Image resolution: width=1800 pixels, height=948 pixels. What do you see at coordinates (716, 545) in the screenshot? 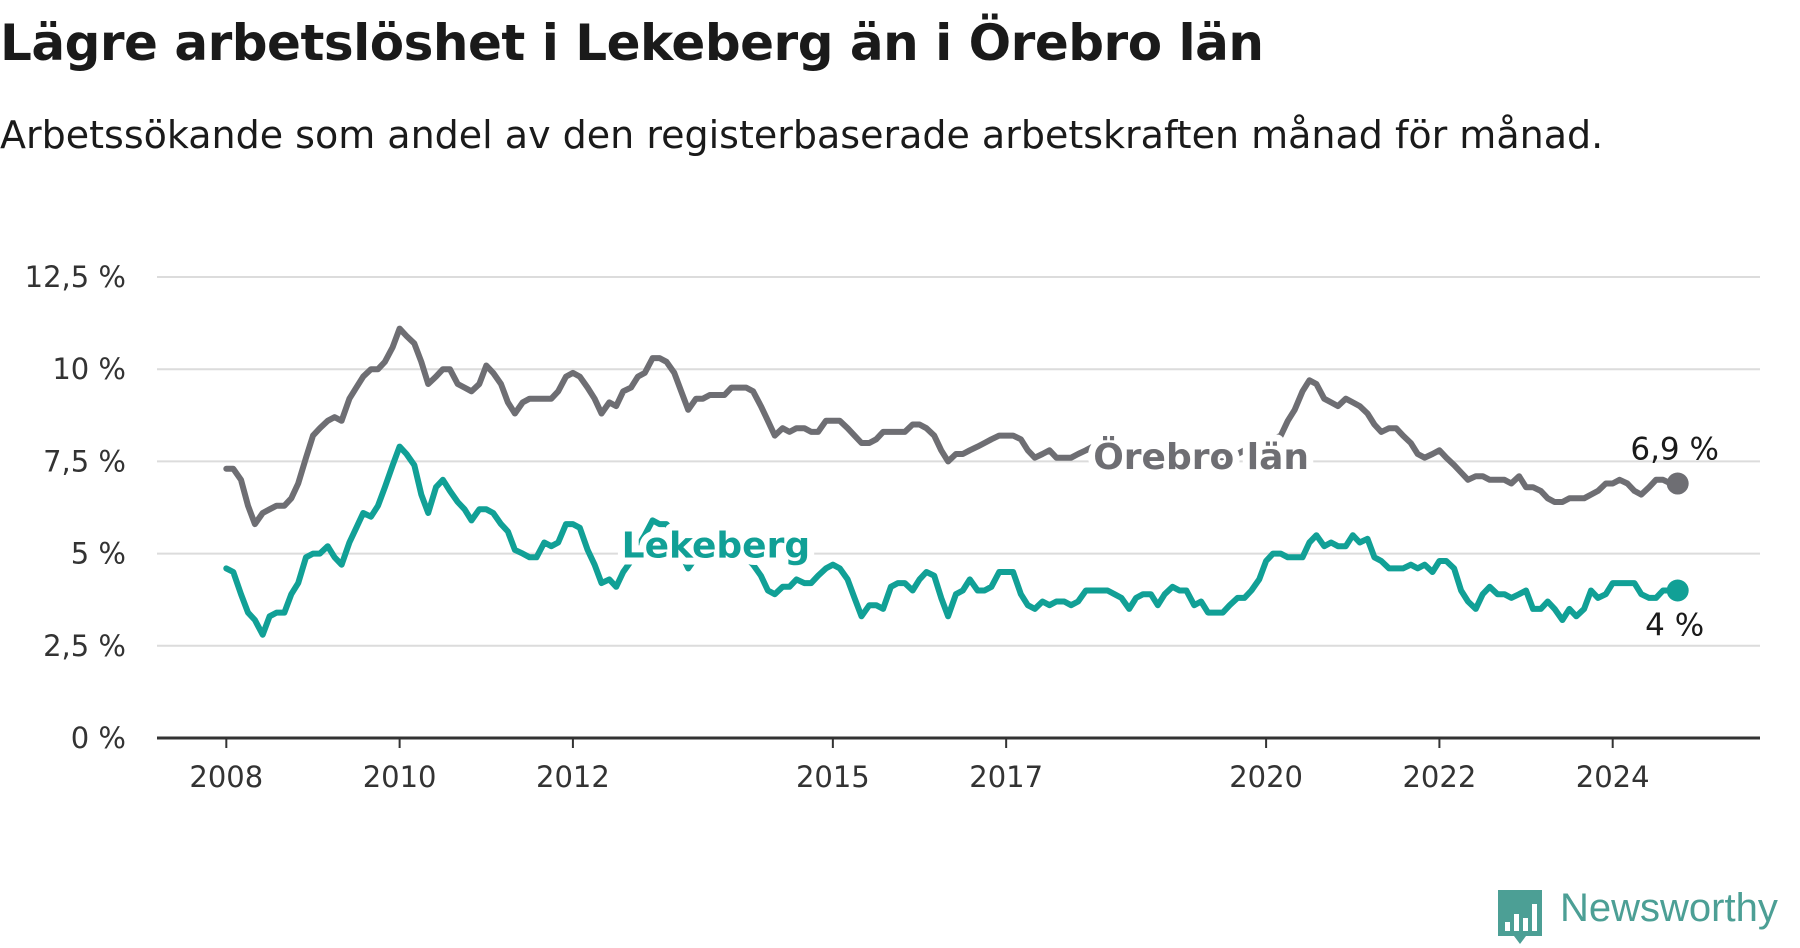
I see `series-label: Lekeberg` at bounding box center [716, 545].